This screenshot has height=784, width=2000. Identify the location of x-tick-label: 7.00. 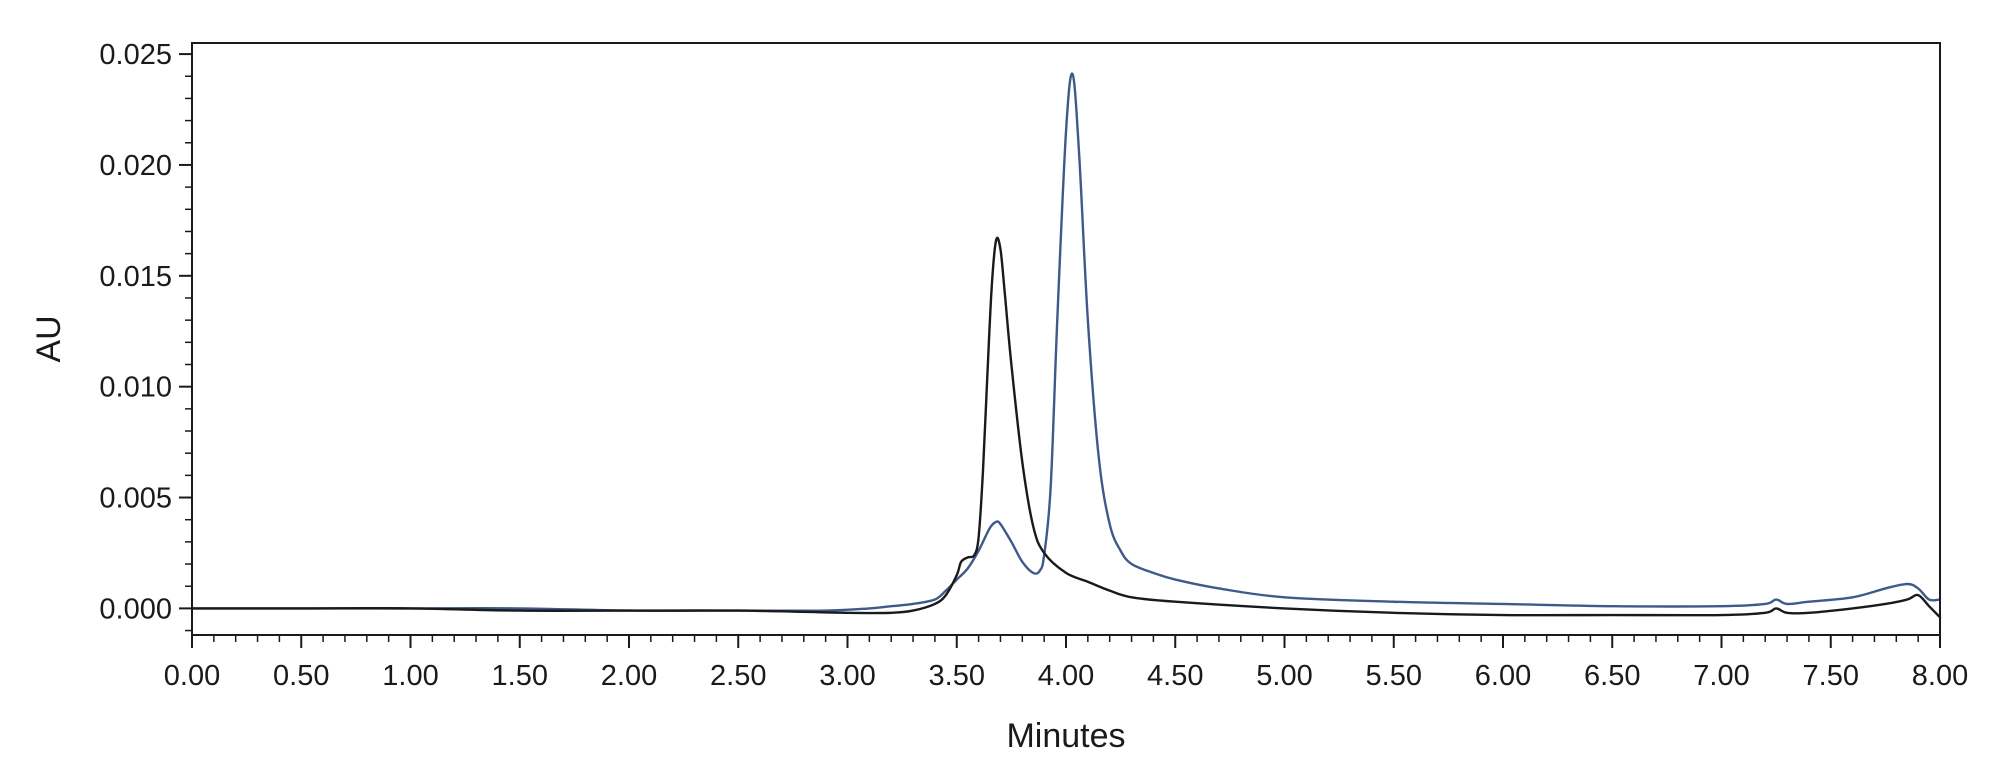
(1721, 676).